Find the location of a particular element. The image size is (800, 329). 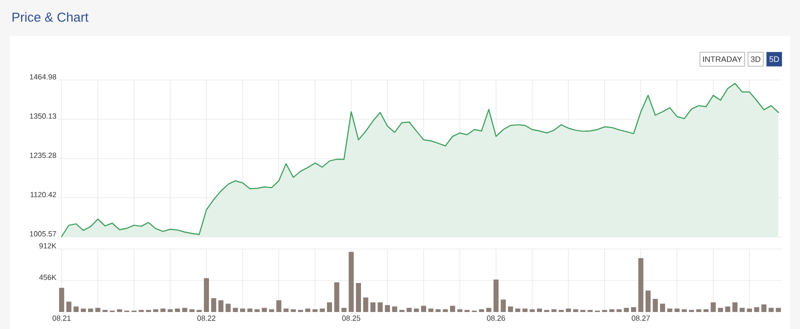

chart-title: Price & Chart is located at coordinates (50, 17).